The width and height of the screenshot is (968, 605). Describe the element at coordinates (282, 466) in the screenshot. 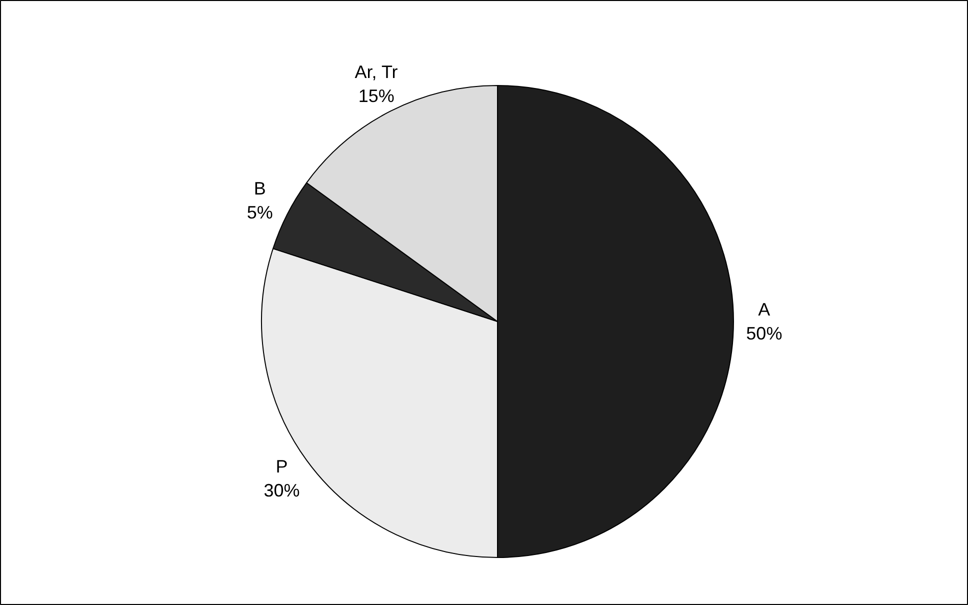

I see `slice-label: P` at that location.